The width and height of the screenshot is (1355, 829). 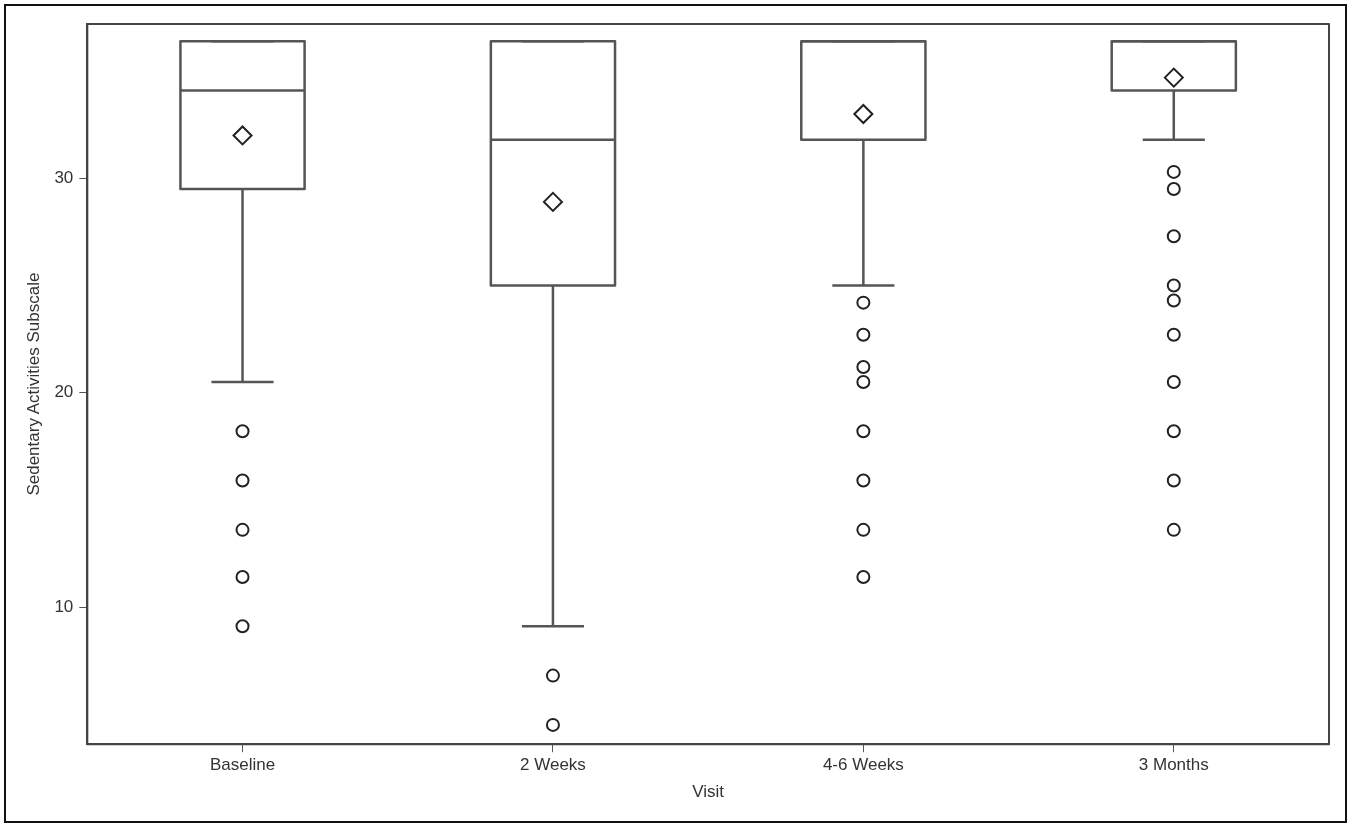 I want to click on x-tick-label: 3 Months, so click(x=1173, y=765).